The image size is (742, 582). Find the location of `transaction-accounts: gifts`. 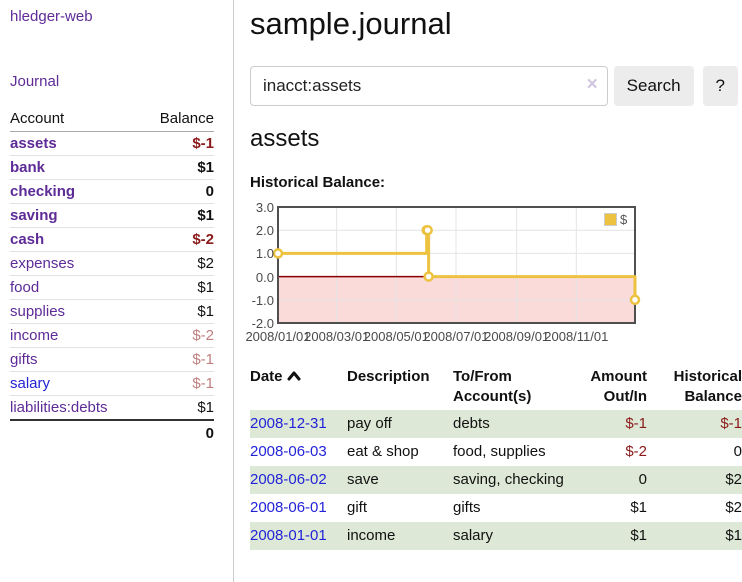

transaction-accounts: gifts is located at coordinates (467, 507).